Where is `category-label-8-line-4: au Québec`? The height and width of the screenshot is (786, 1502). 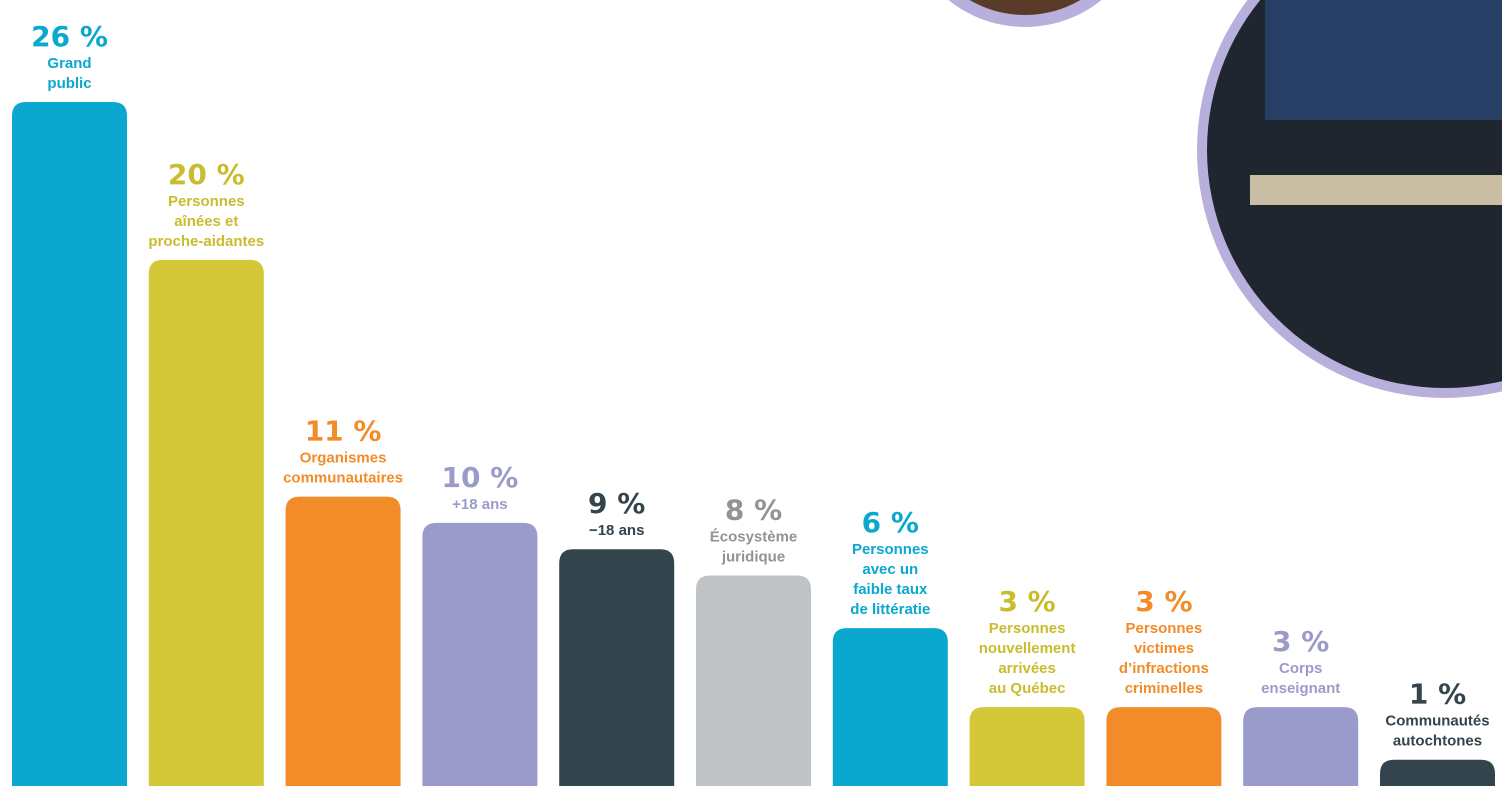 category-label-8-line-4: au Québec is located at coordinates (1027, 688).